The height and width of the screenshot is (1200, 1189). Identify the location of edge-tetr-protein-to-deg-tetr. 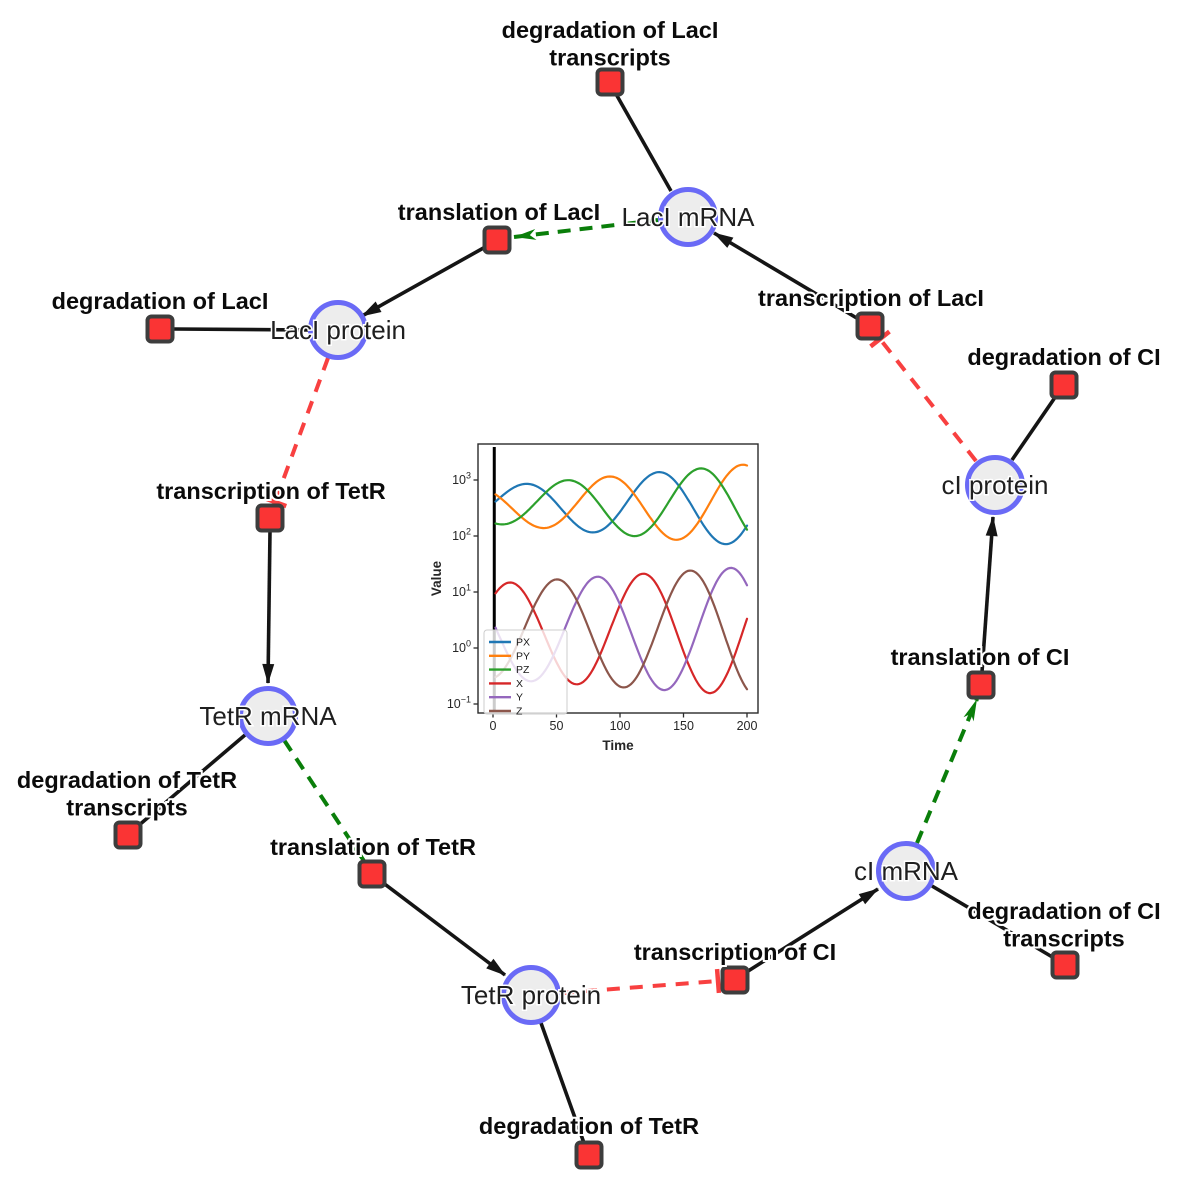
(562, 1083).